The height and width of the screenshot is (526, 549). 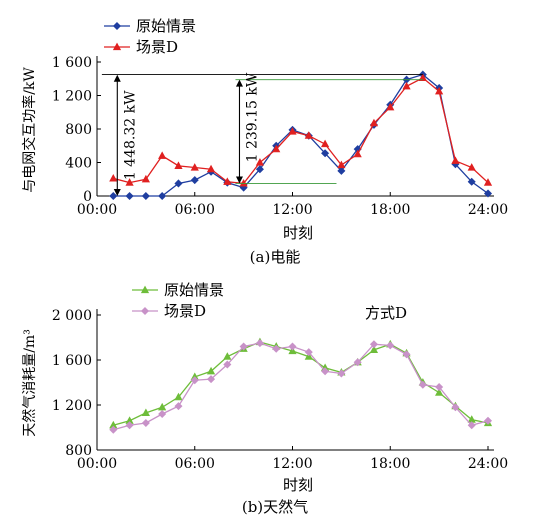 What do you see at coordinates (72, 361) in the screenshot?
I see `chart-b-y-tick-label: 1 600` at bounding box center [72, 361].